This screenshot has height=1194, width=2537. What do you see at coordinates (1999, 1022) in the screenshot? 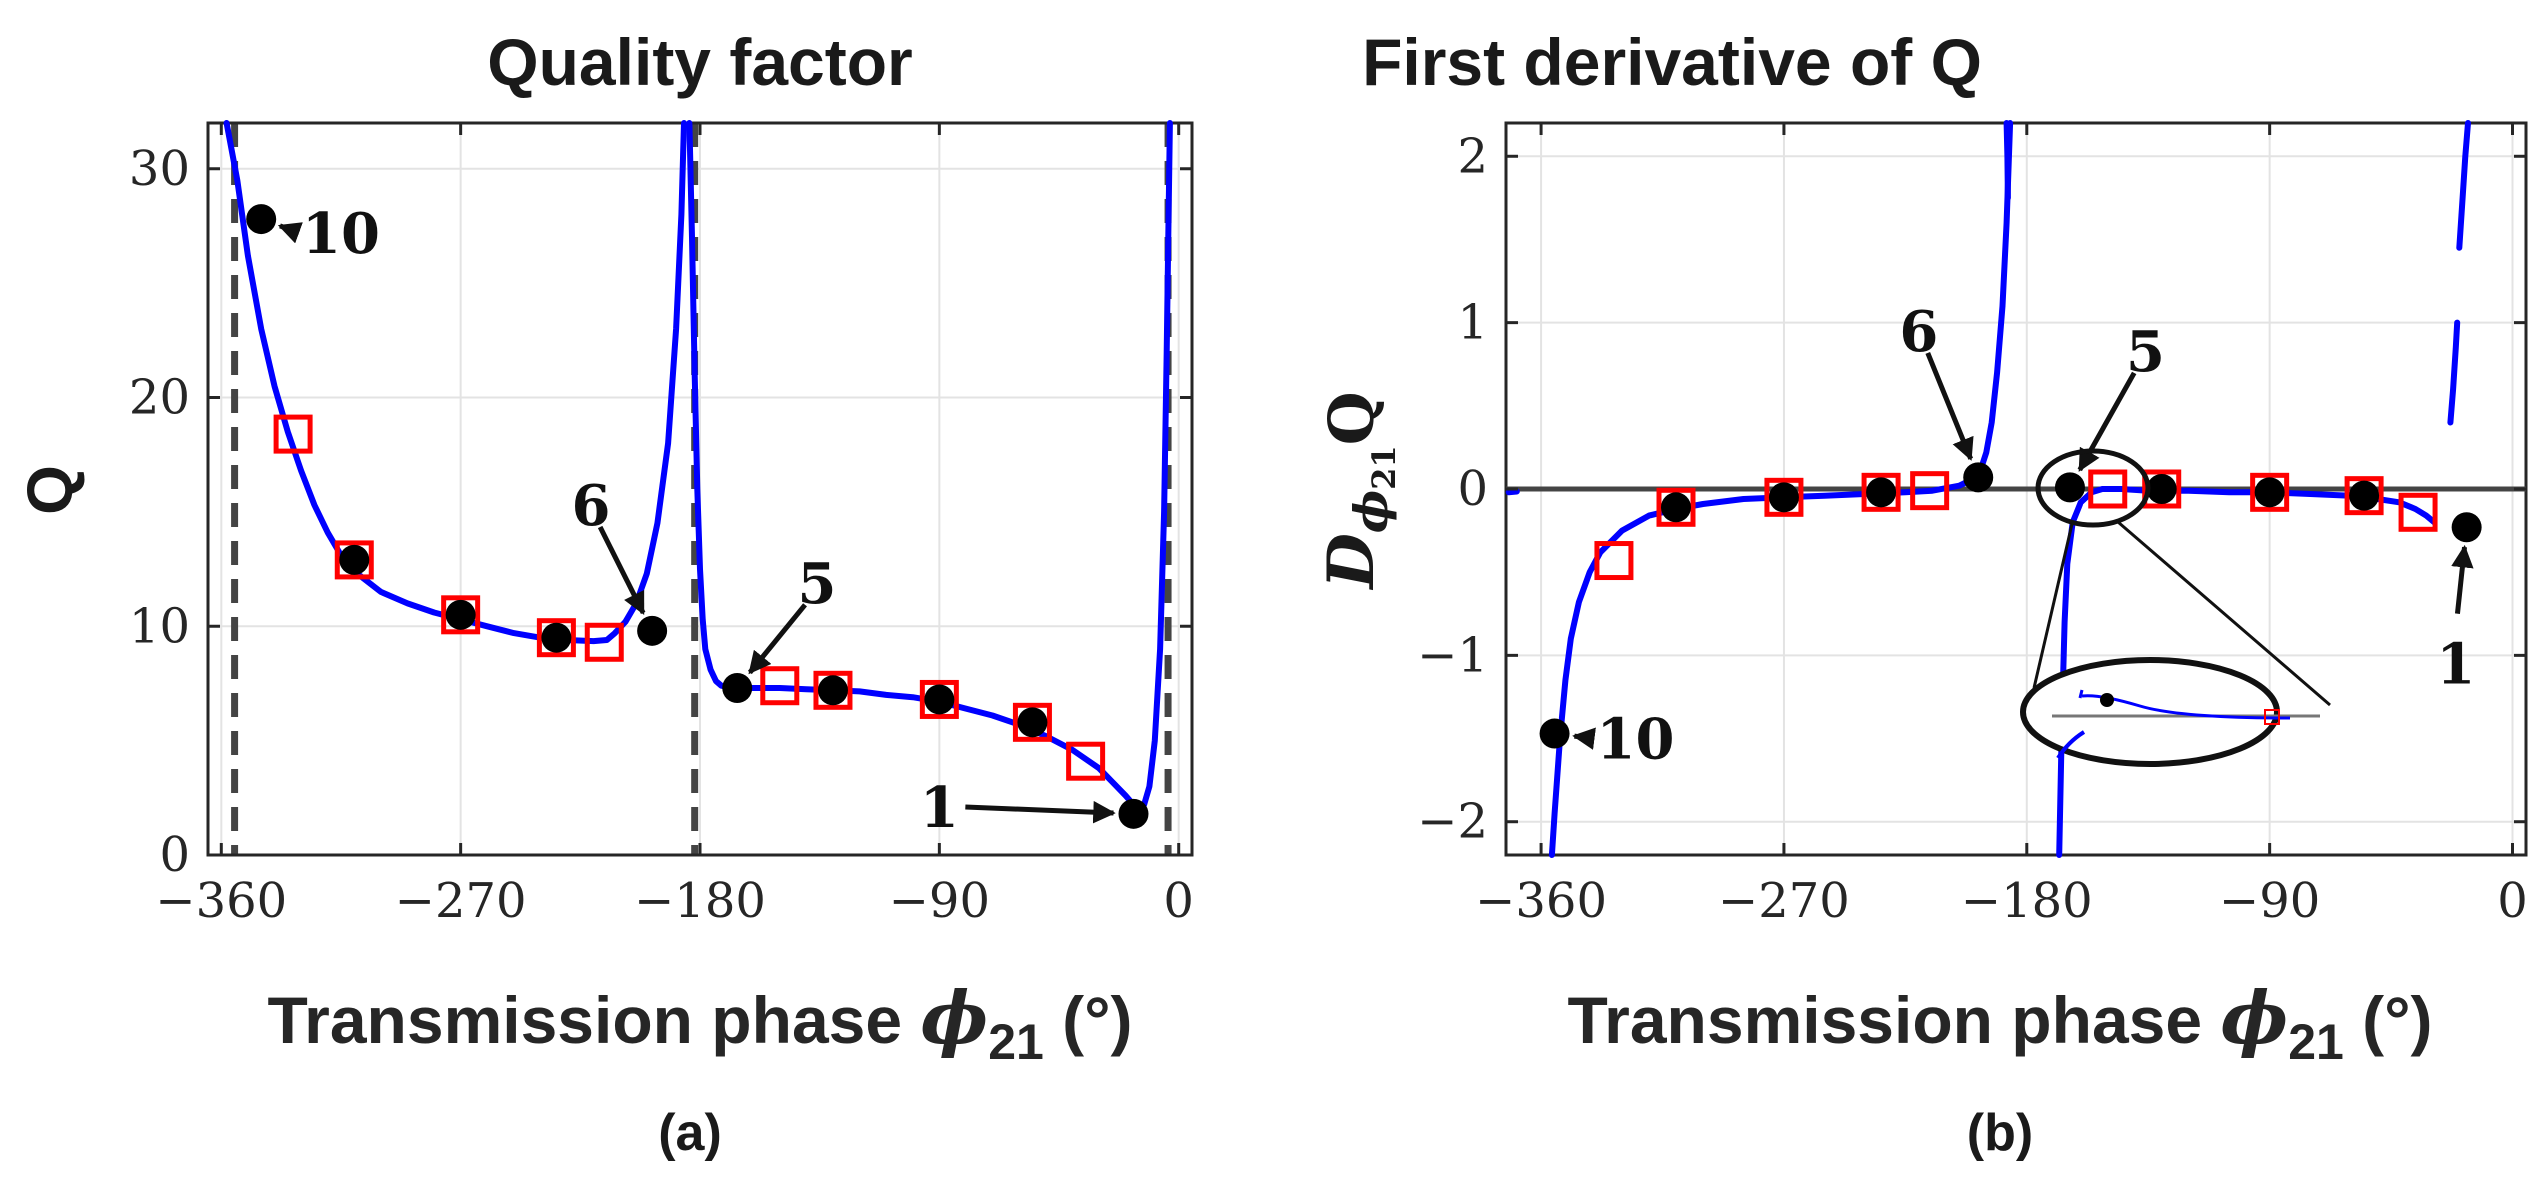
I see `panel-b-x-label: Transmission phase ϕ21 (°)` at bounding box center [1999, 1022].